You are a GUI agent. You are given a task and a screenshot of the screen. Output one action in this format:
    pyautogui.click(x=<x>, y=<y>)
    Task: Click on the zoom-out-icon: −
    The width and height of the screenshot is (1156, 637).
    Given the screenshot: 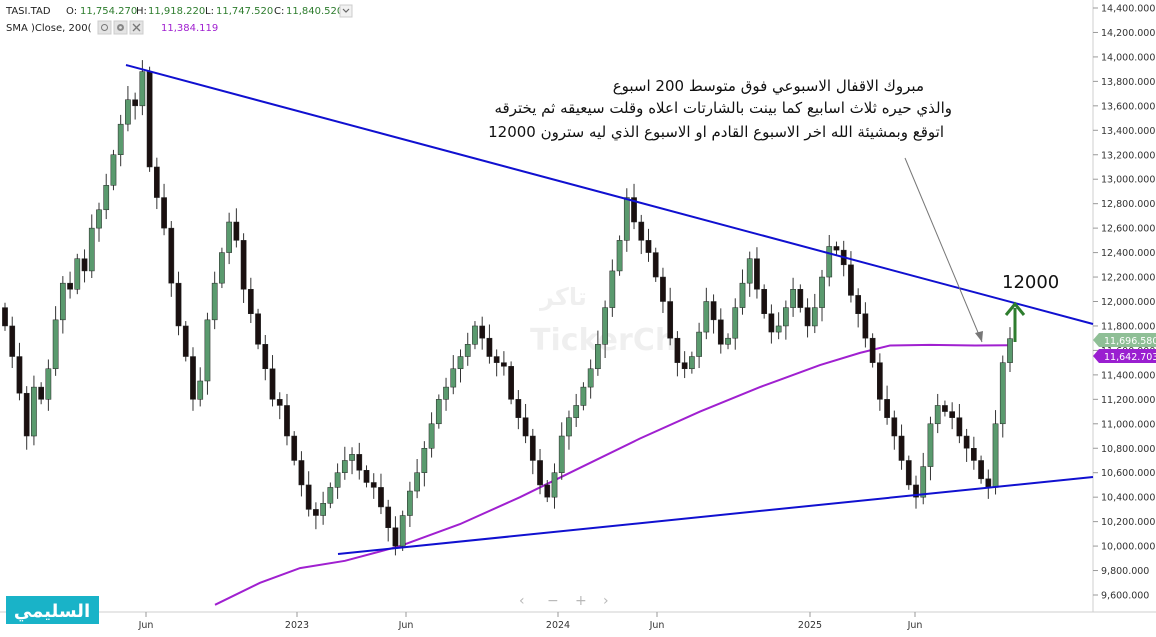 What is the action you would take?
    pyautogui.click(x=553, y=601)
    